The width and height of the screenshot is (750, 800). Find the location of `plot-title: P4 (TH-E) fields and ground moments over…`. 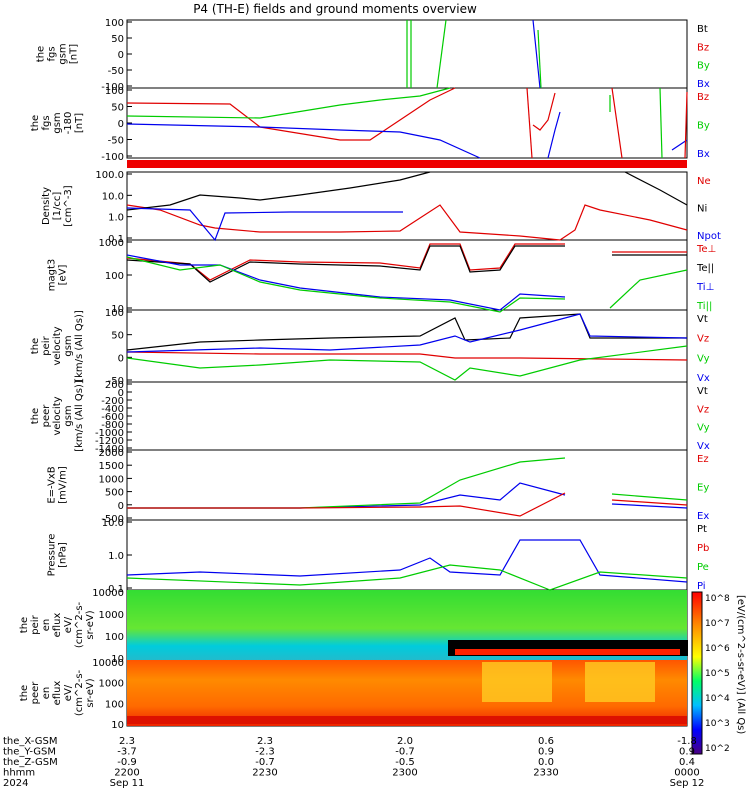

plot-title: P4 (TH-E) fields and ground moments over… is located at coordinates (335, 9).